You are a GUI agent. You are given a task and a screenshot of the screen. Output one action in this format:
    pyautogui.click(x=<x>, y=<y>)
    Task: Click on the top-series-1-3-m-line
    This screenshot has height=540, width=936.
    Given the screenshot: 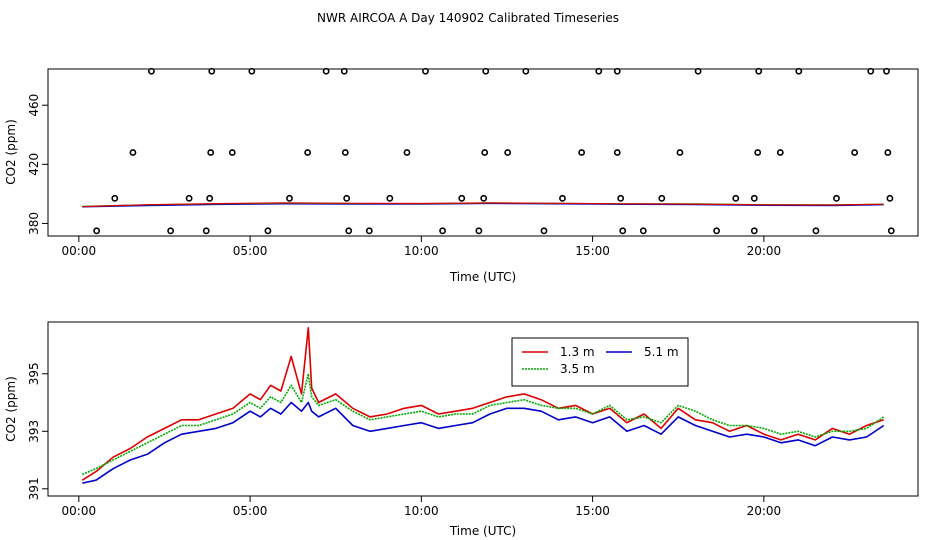 What is the action you would take?
    pyautogui.click(x=483, y=205)
    